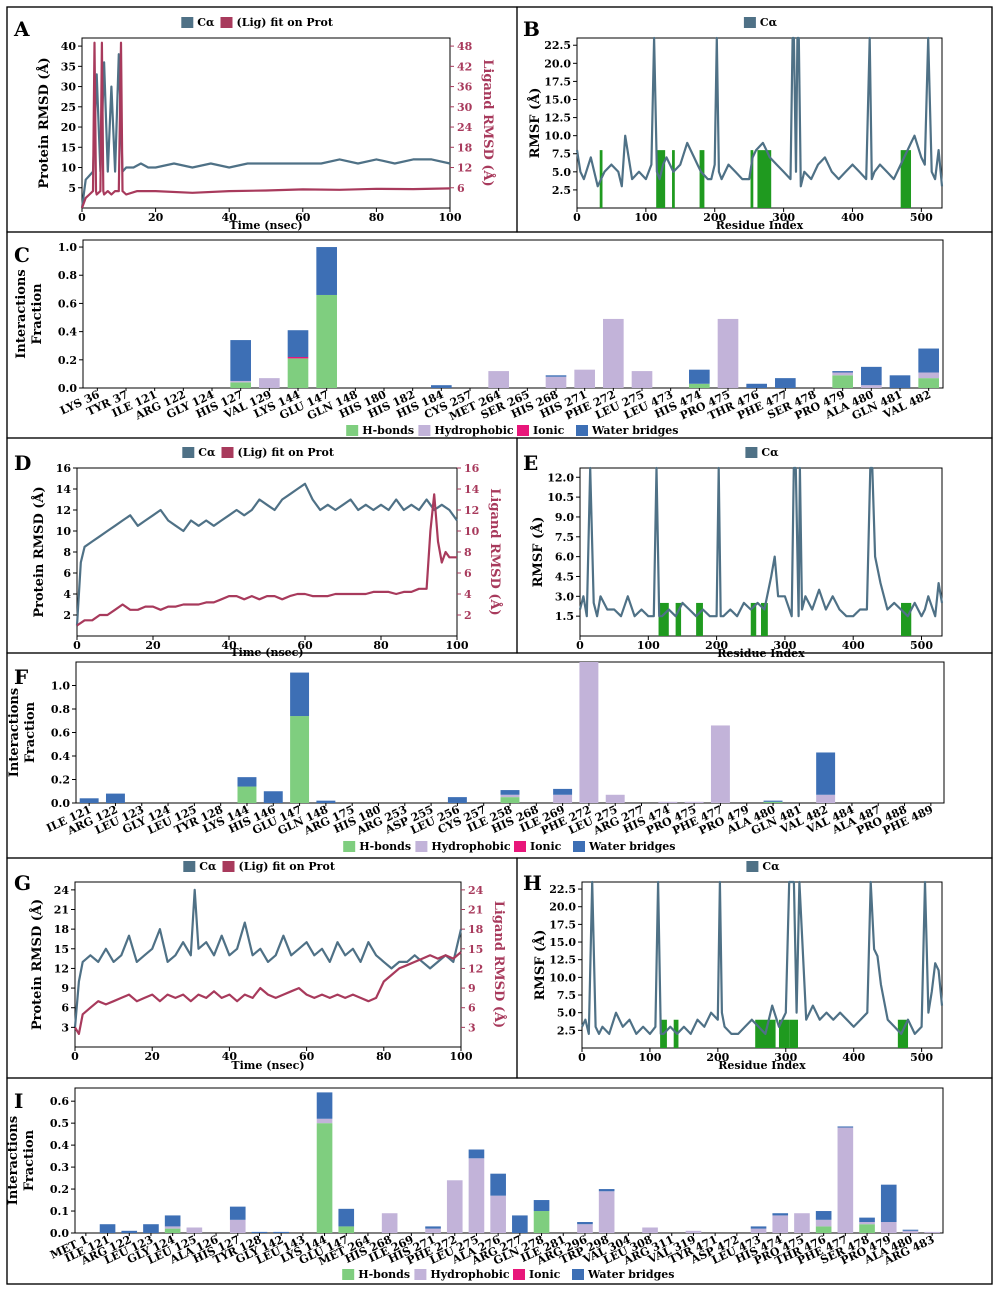 The height and width of the screenshot is (1291, 1000). I want to click on y-tick-label: 10, so click(69, 168).